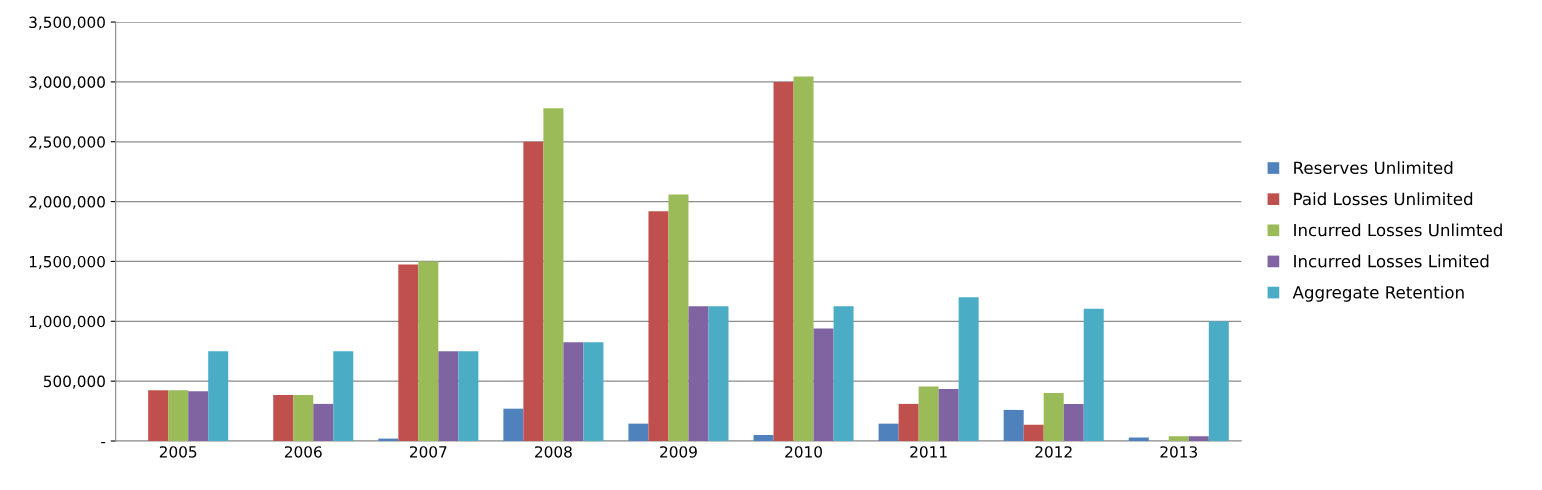  Describe the element at coordinates (1378, 293) in the screenshot. I see `legend-label: Aggregate Retention` at that location.